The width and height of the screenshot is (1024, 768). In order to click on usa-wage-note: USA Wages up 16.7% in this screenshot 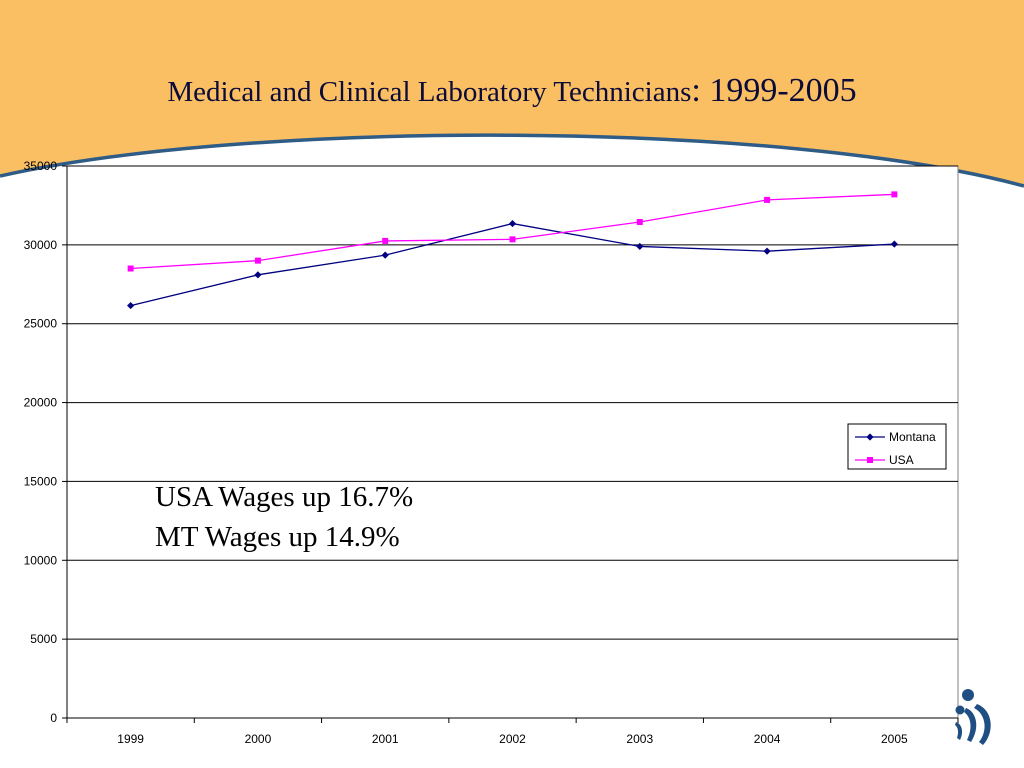, I will do `click(284, 497)`.